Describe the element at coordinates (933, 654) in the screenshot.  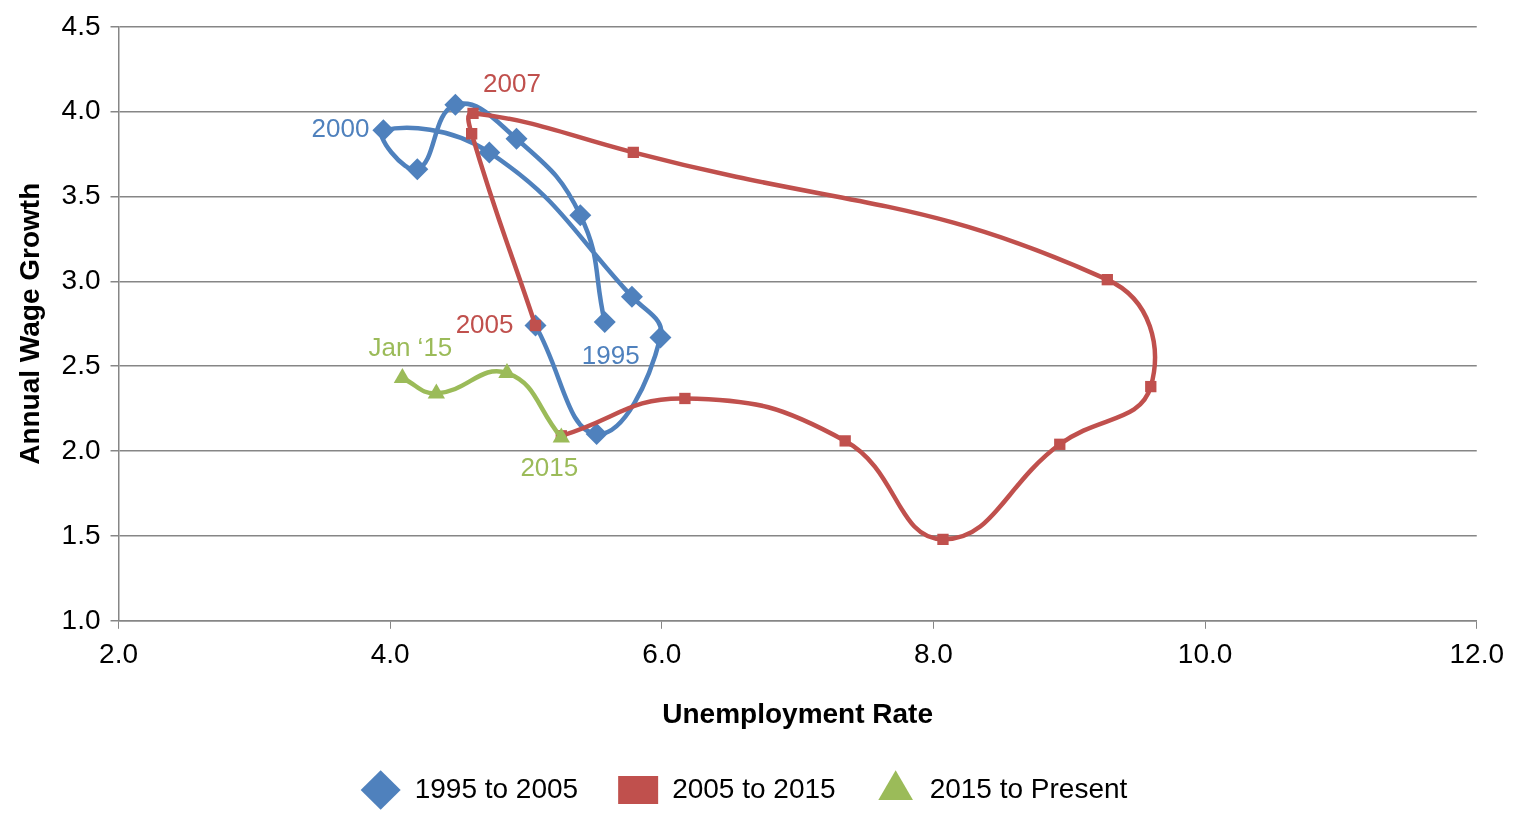
I see `x-tick-label: 8.0` at that location.